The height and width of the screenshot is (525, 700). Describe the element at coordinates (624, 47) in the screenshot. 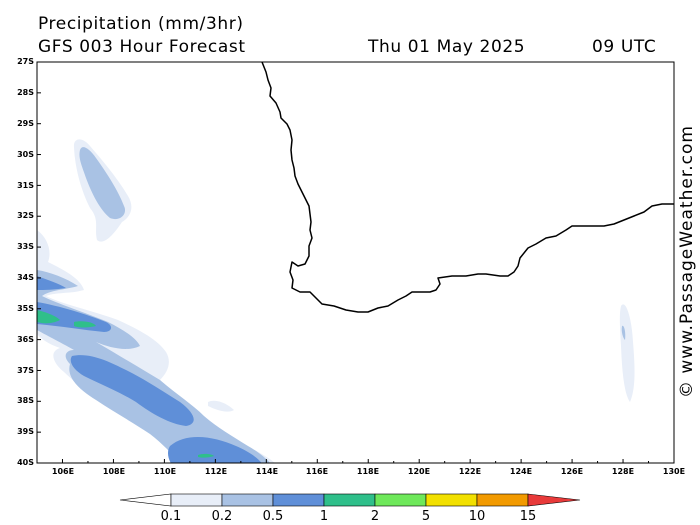

I see `forecast-time: 09 UTC` at that location.